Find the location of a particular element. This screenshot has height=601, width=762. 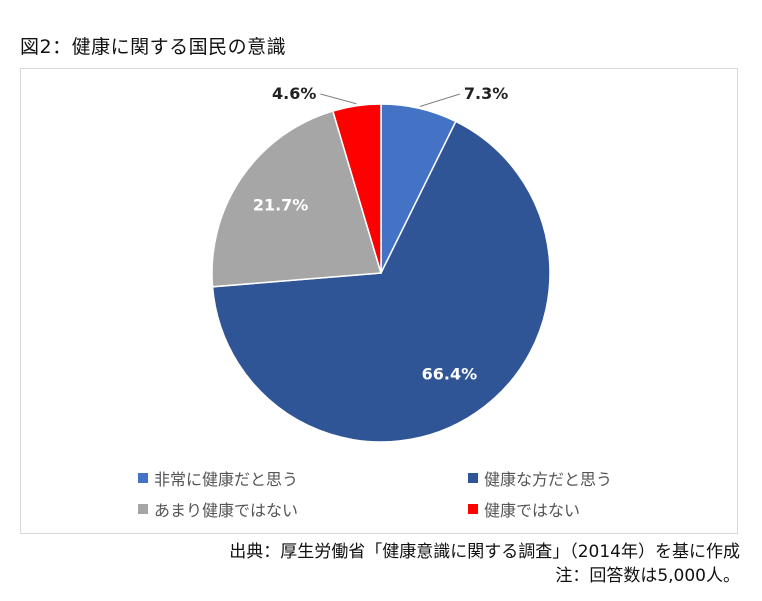

data-label-not-healthy: 4.6% is located at coordinates (294, 93).